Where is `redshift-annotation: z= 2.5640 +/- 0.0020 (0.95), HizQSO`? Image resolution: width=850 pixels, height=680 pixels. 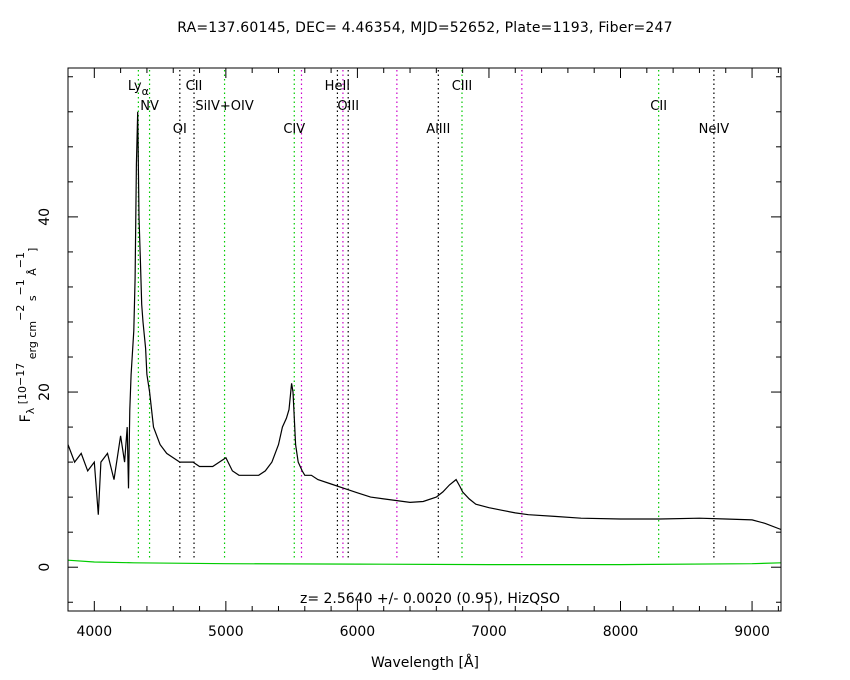 redshift-annotation: z= 2.5640 +/- 0.0020 (0.95), HizQSO is located at coordinates (430, 599).